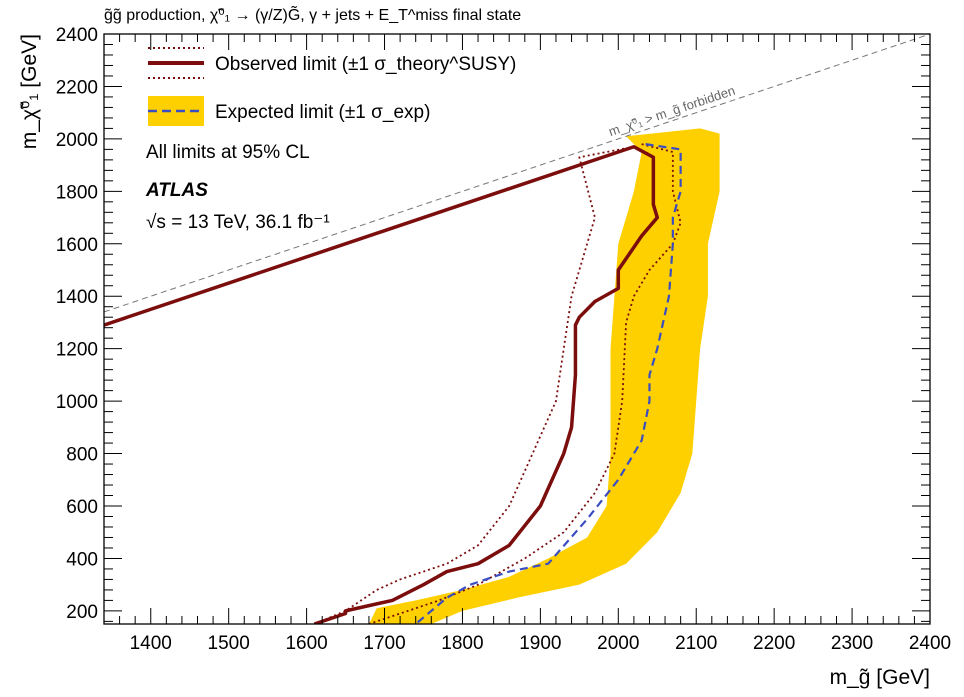 The width and height of the screenshot is (964, 697). Describe the element at coordinates (82, 559) in the screenshot. I see `y-tick-label: 400` at that location.